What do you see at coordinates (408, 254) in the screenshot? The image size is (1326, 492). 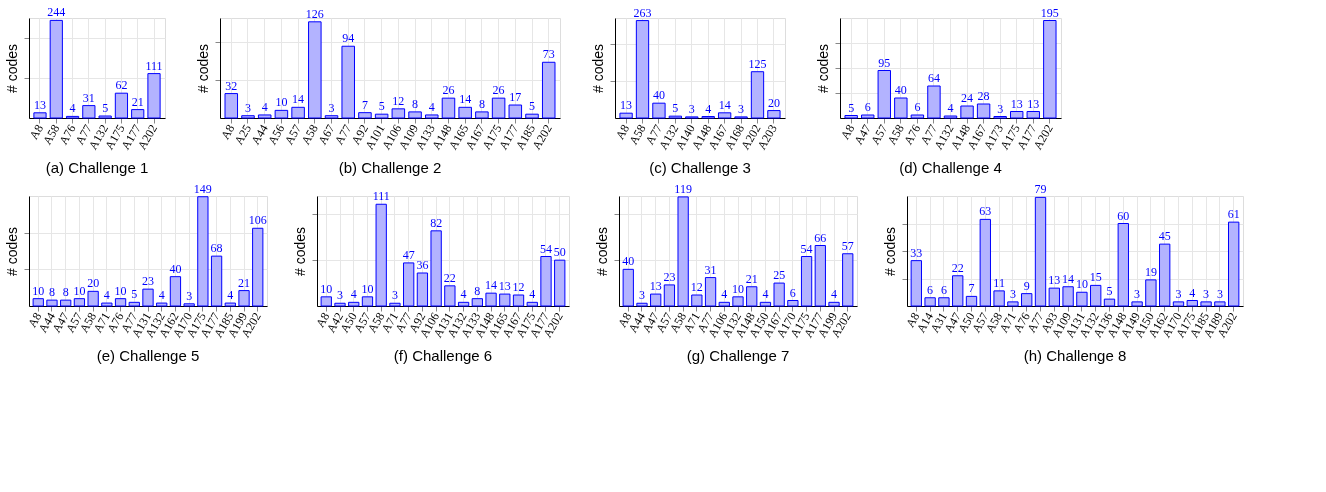 I see `data-label: 47` at bounding box center [408, 254].